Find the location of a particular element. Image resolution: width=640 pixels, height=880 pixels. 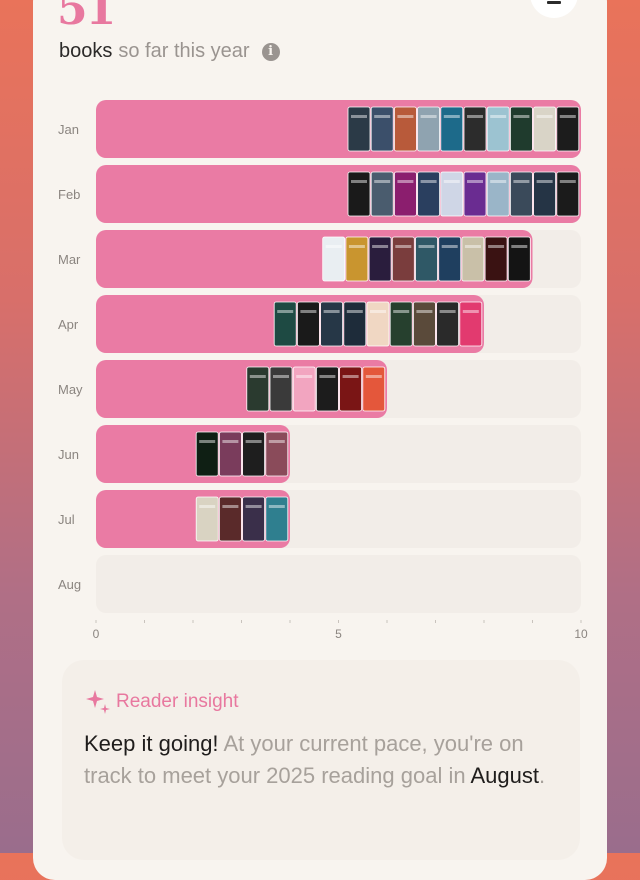

y-tick-label: Feb is located at coordinates (69, 194).